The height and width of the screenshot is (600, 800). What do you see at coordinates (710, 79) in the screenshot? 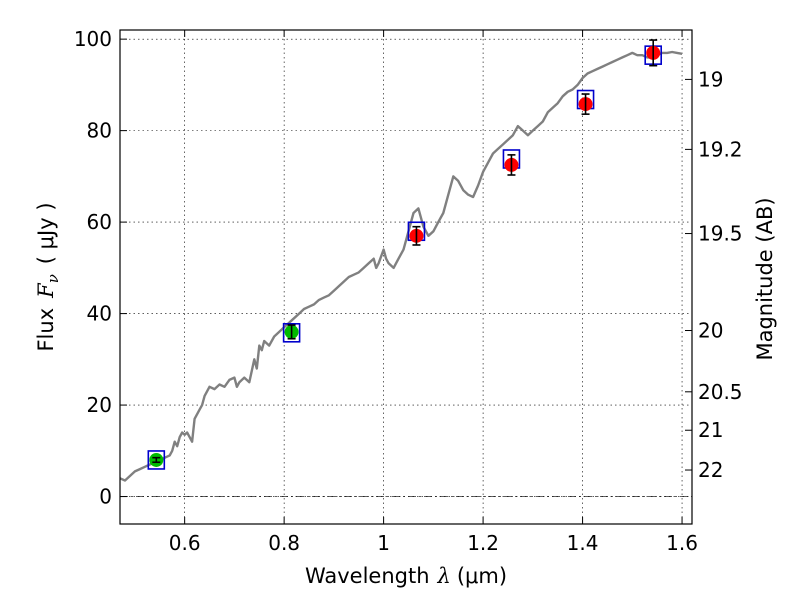
I see `right-tick-label: 19` at bounding box center [710, 79].